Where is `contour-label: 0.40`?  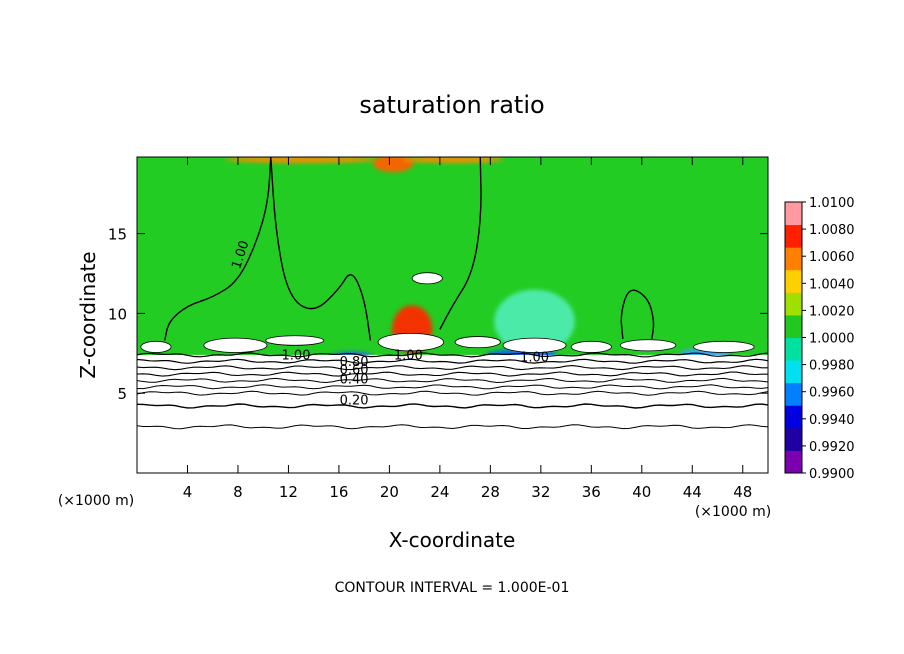
contour-label: 0.40 is located at coordinates (354, 380).